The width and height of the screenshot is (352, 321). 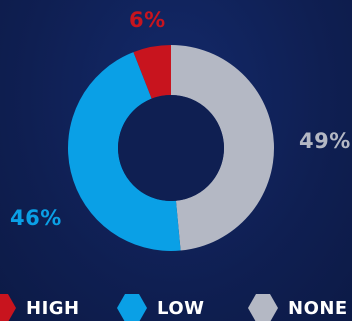 I want to click on legend-label-none: NONE, so click(x=318, y=308).